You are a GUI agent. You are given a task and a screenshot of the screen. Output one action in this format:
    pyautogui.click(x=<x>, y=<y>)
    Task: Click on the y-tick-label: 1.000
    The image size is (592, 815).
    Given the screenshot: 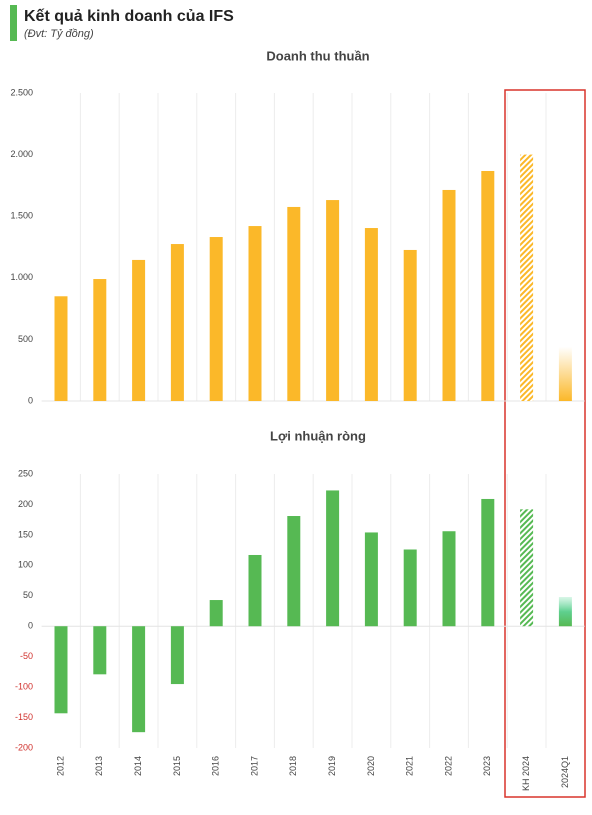 What is the action you would take?
    pyautogui.click(x=21, y=277)
    